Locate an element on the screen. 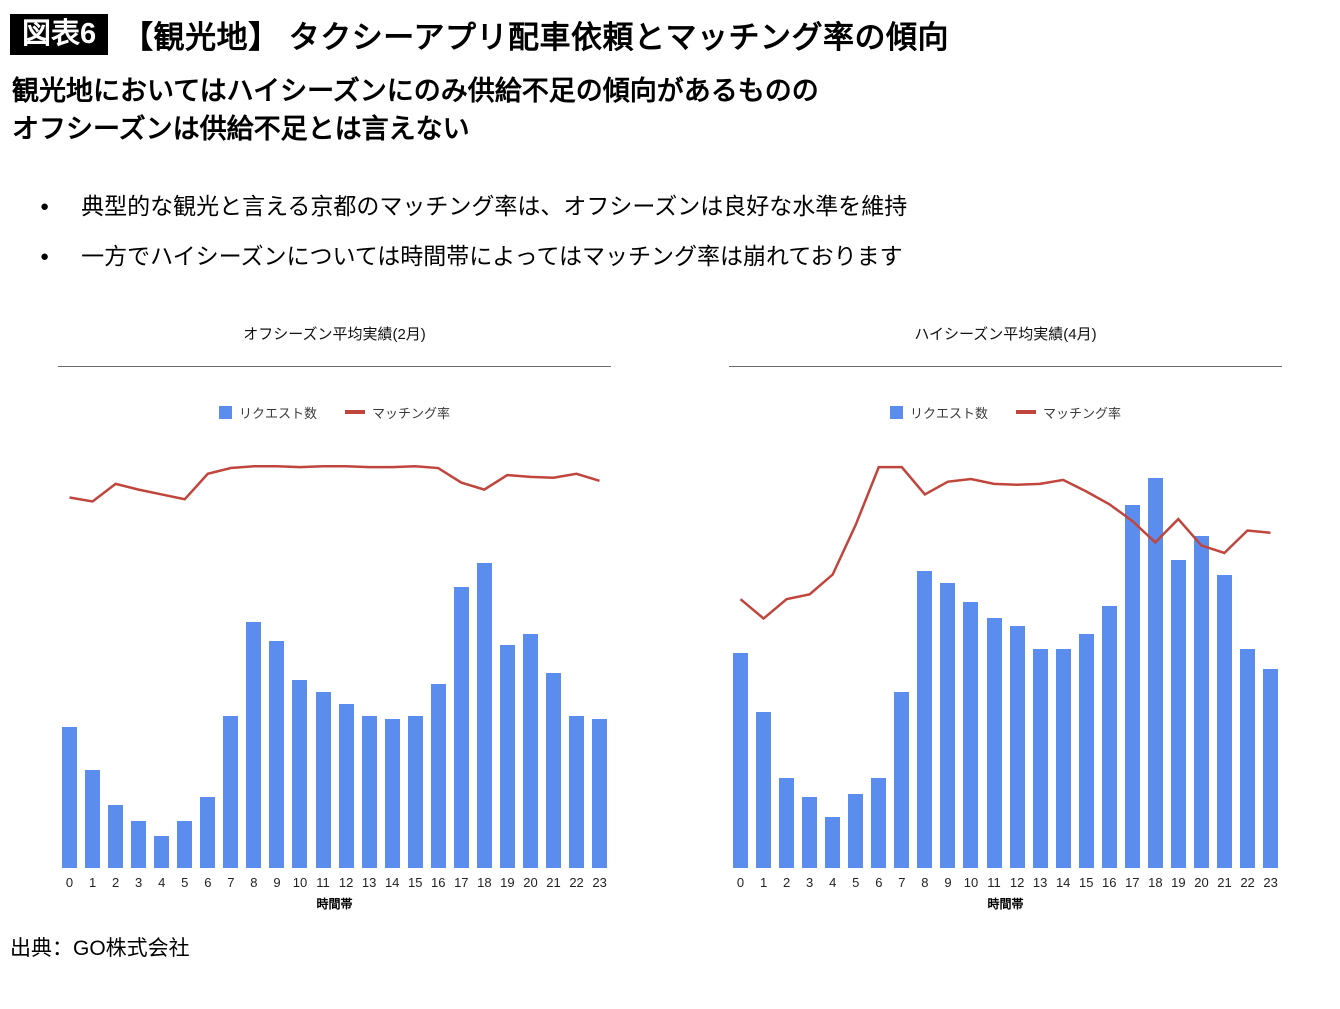  x-tick-label: 9 is located at coordinates (277, 882).